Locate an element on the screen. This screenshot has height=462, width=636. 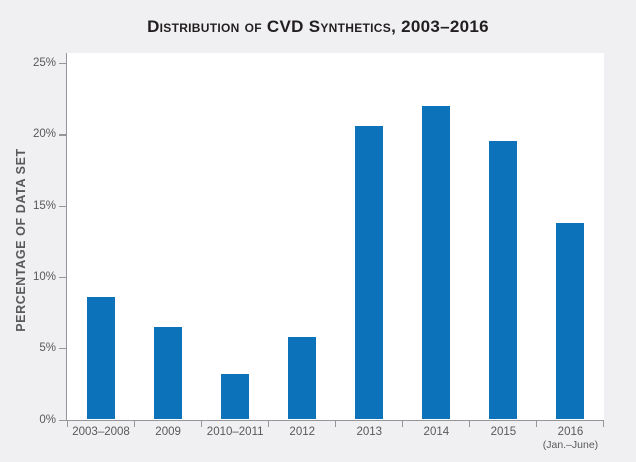
x-category-label-2016: 2016 (Jan.–June) is located at coordinates (570, 438).